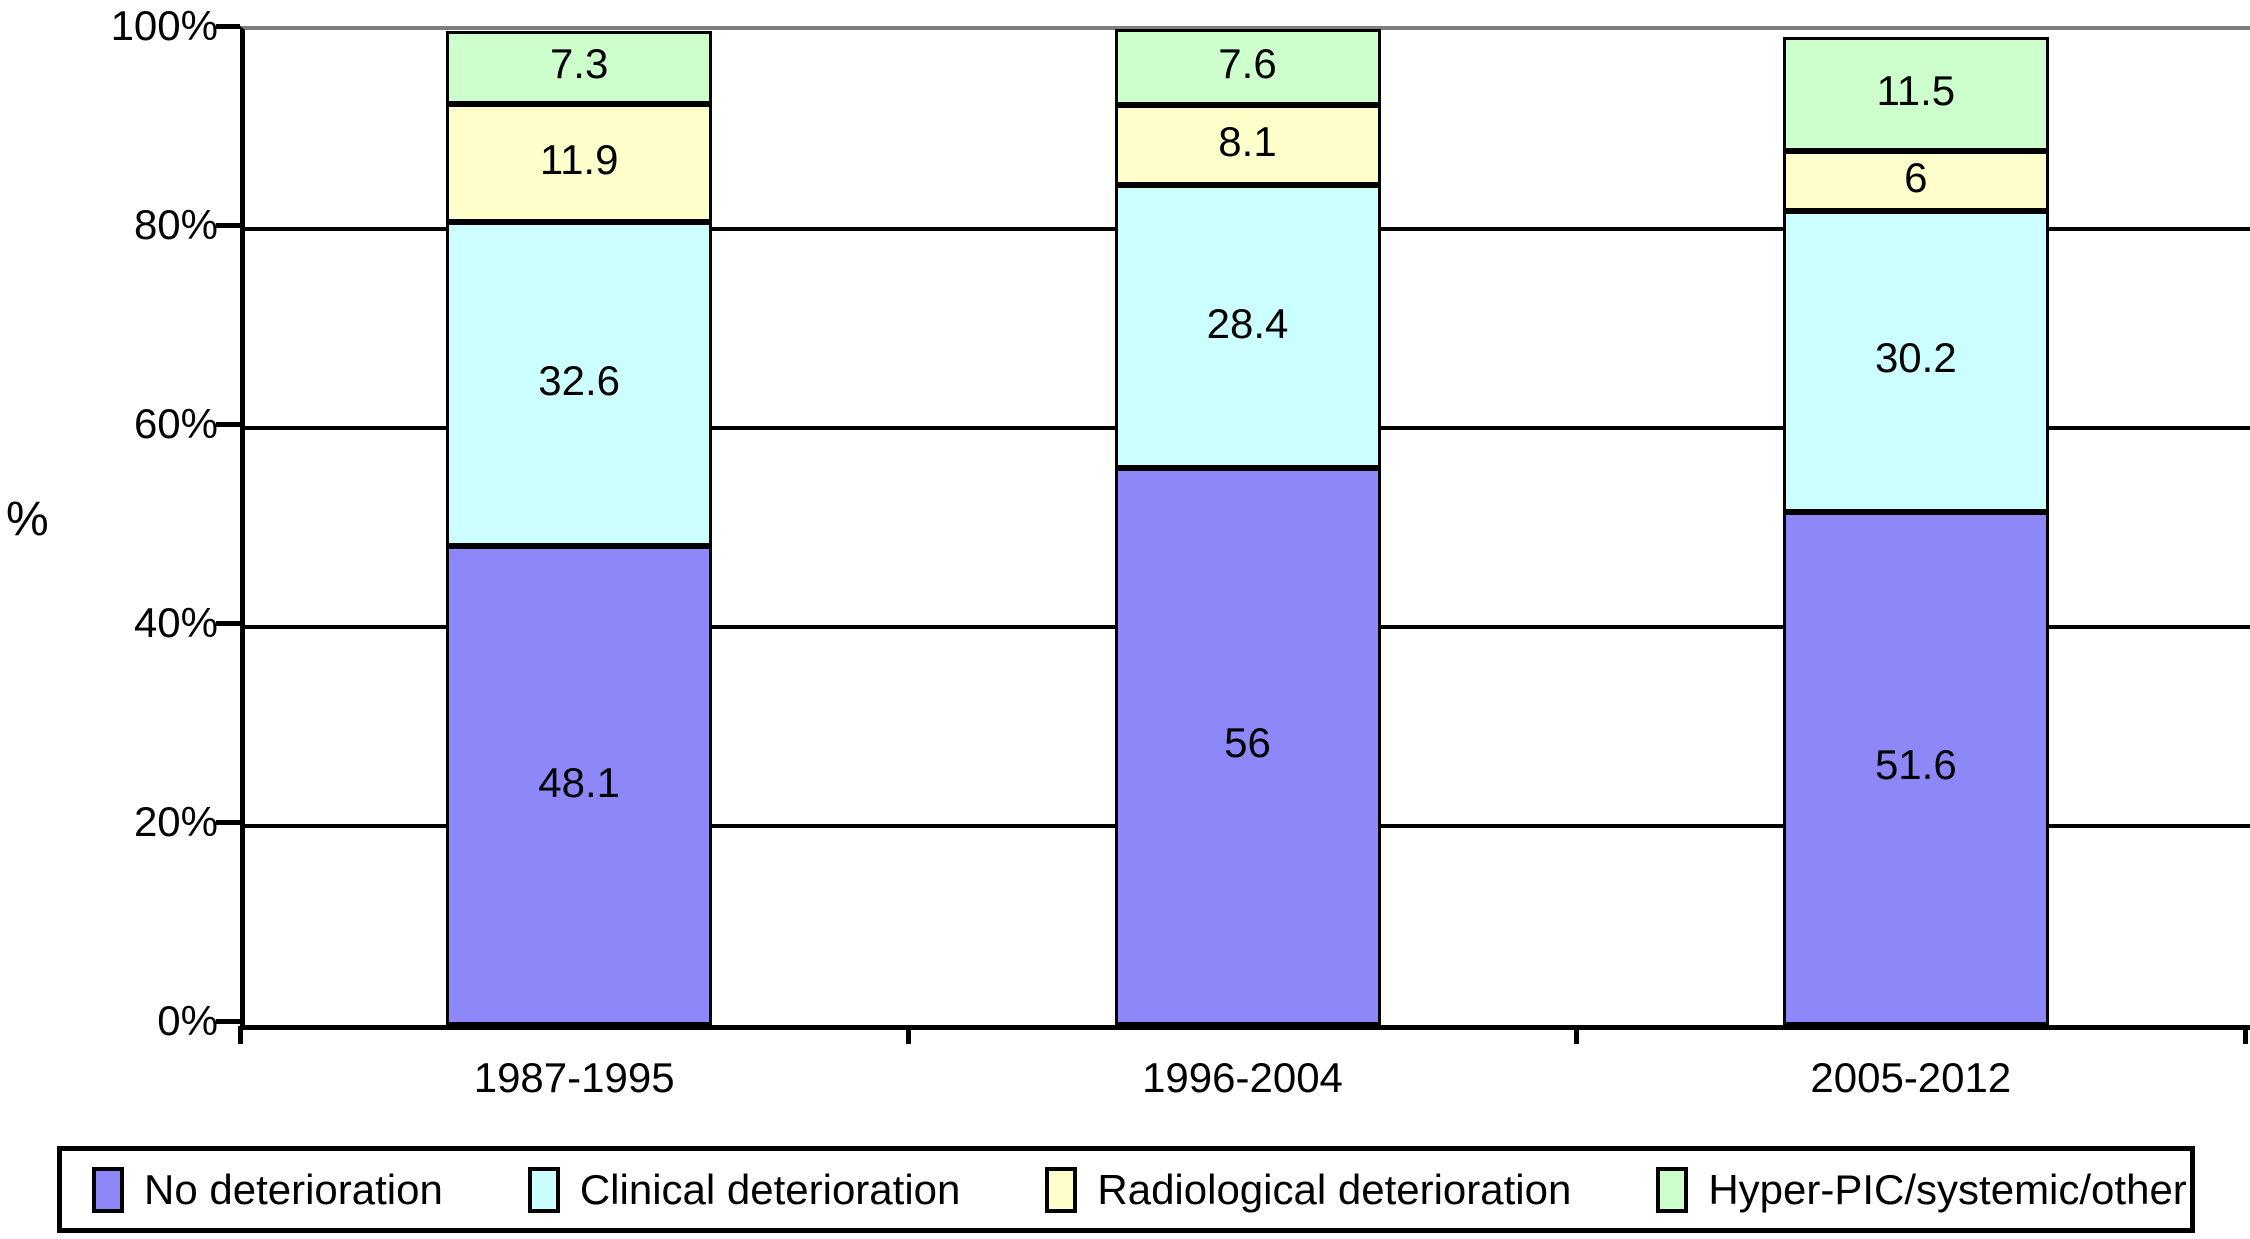 The image size is (2250, 1239). What do you see at coordinates (1915, 358) in the screenshot?
I see `value-label: 30.2` at bounding box center [1915, 358].